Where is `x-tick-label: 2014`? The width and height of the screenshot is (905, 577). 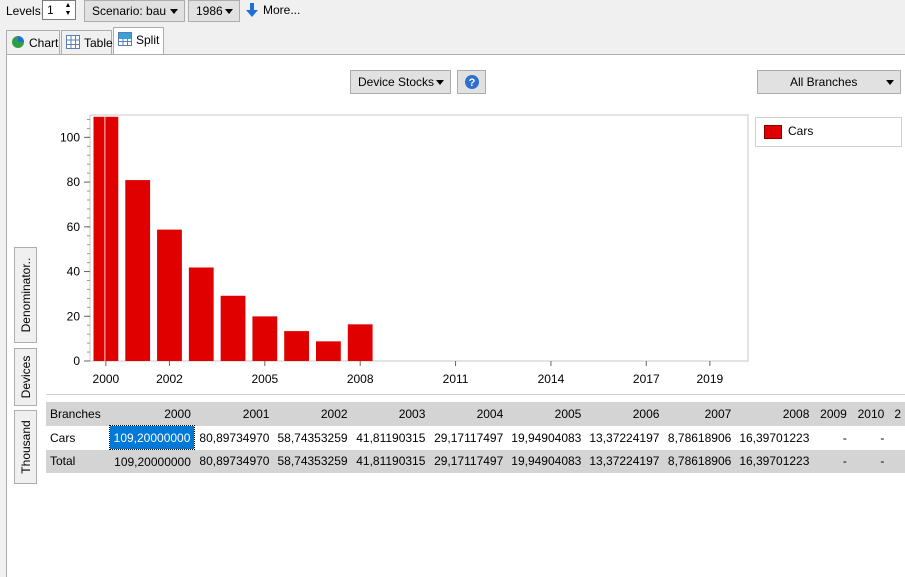 x-tick-label: 2014 is located at coordinates (551, 379).